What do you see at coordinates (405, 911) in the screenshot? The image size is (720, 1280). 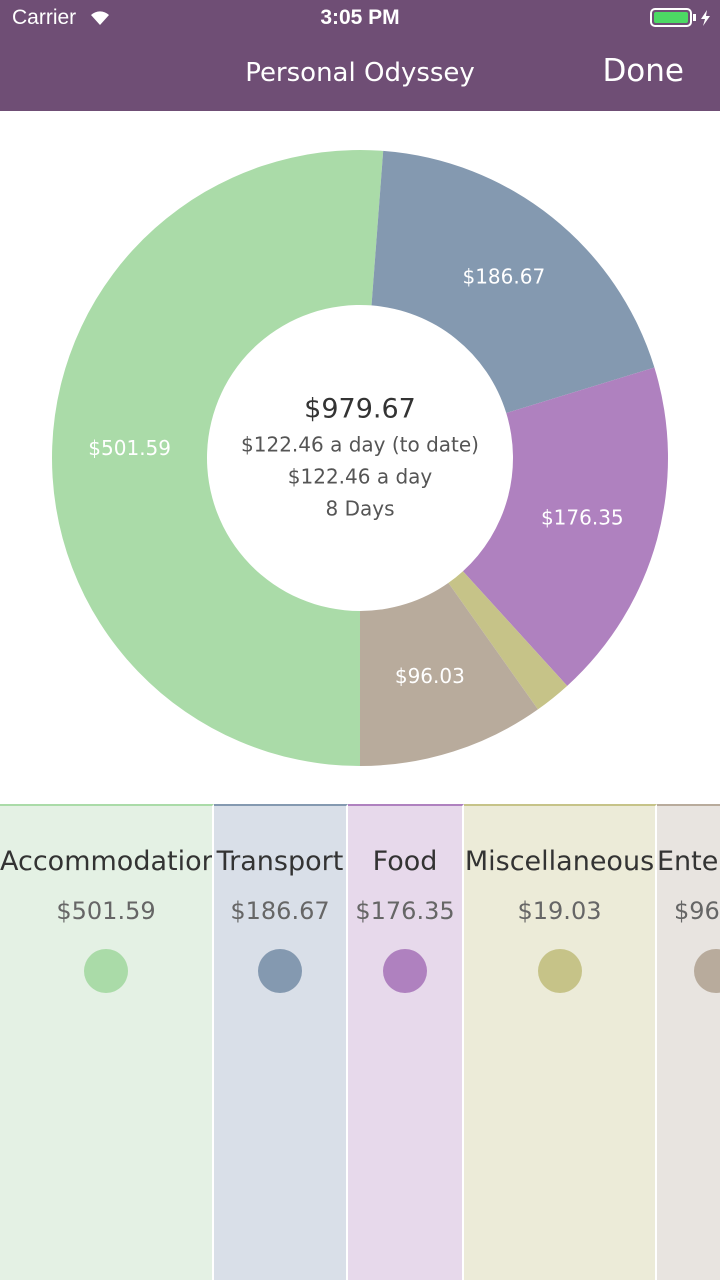 I see `category-amount: $176.35` at bounding box center [405, 911].